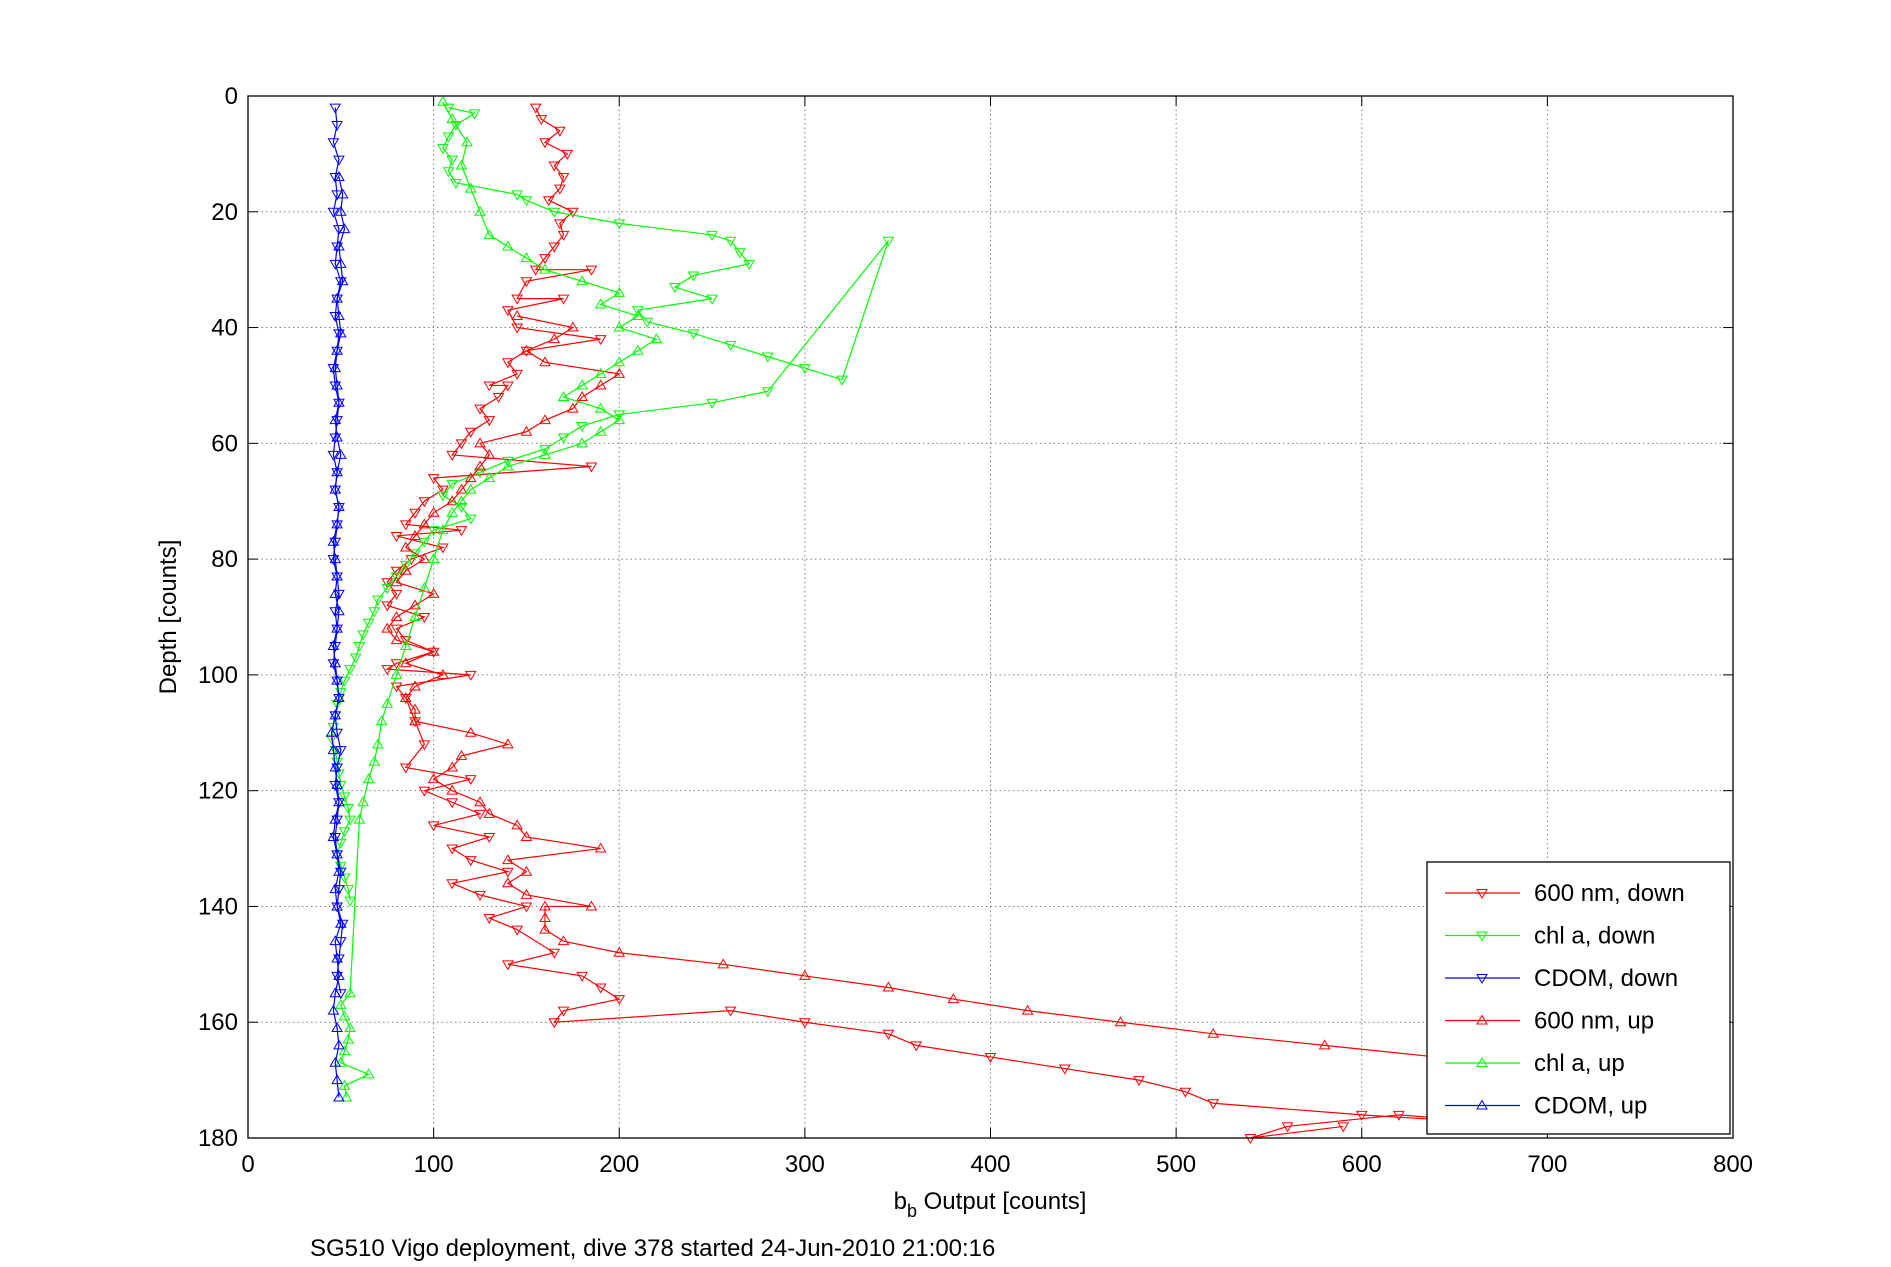 Image resolution: width=1891 pixels, height=1267 pixels. I want to click on x-axis-label: bb Output [counts], so click(990, 1204).